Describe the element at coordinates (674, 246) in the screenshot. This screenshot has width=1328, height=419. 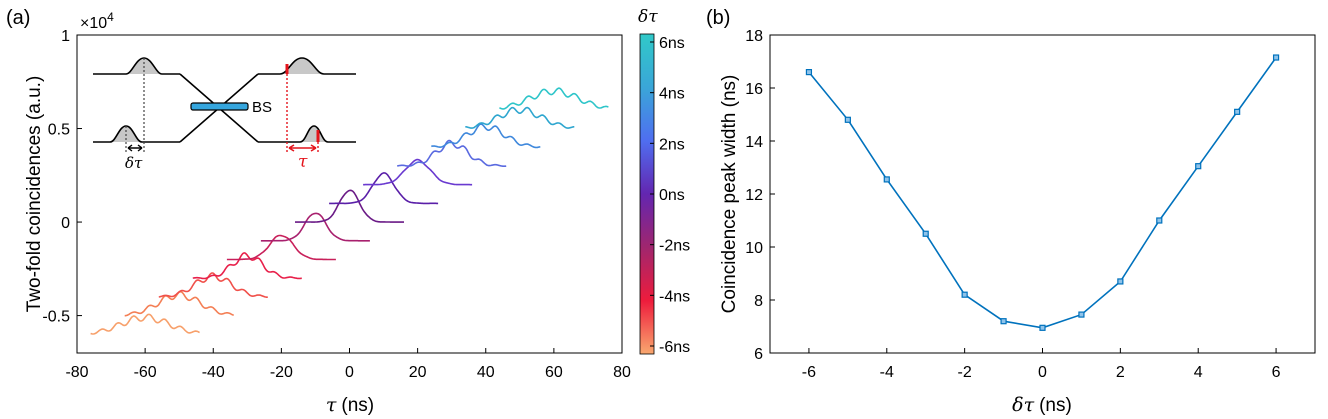
I see `colorbar-label: -2ns` at that location.